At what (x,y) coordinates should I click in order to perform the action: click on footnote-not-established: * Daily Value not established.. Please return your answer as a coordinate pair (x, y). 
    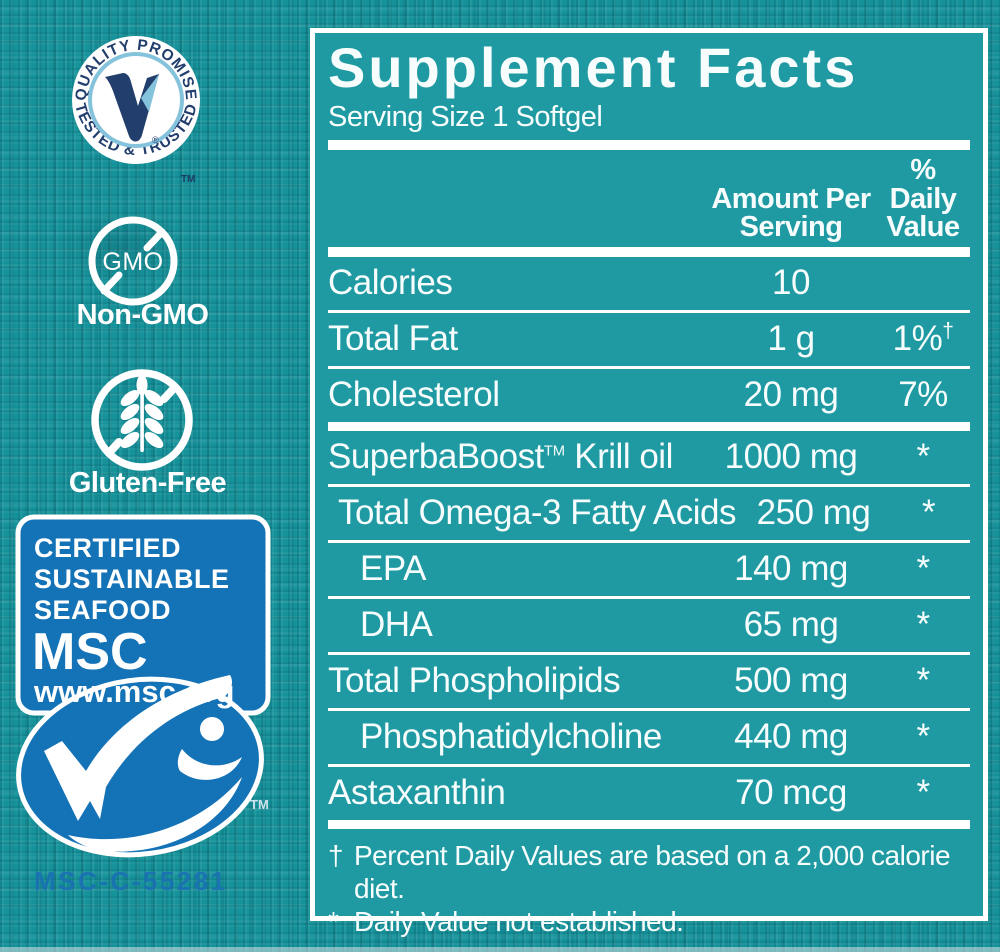
    Looking at the image, I should click on (649, 921).